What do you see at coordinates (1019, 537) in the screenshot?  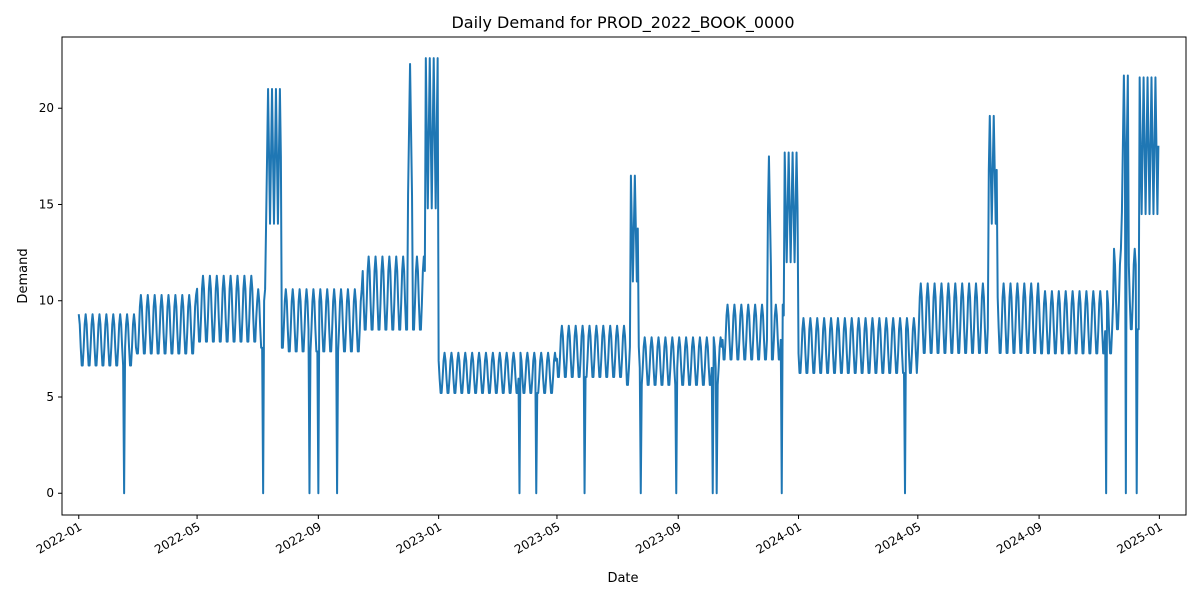 I see `x-tick-label: 2024-09` at bounding box center [1019, 537].